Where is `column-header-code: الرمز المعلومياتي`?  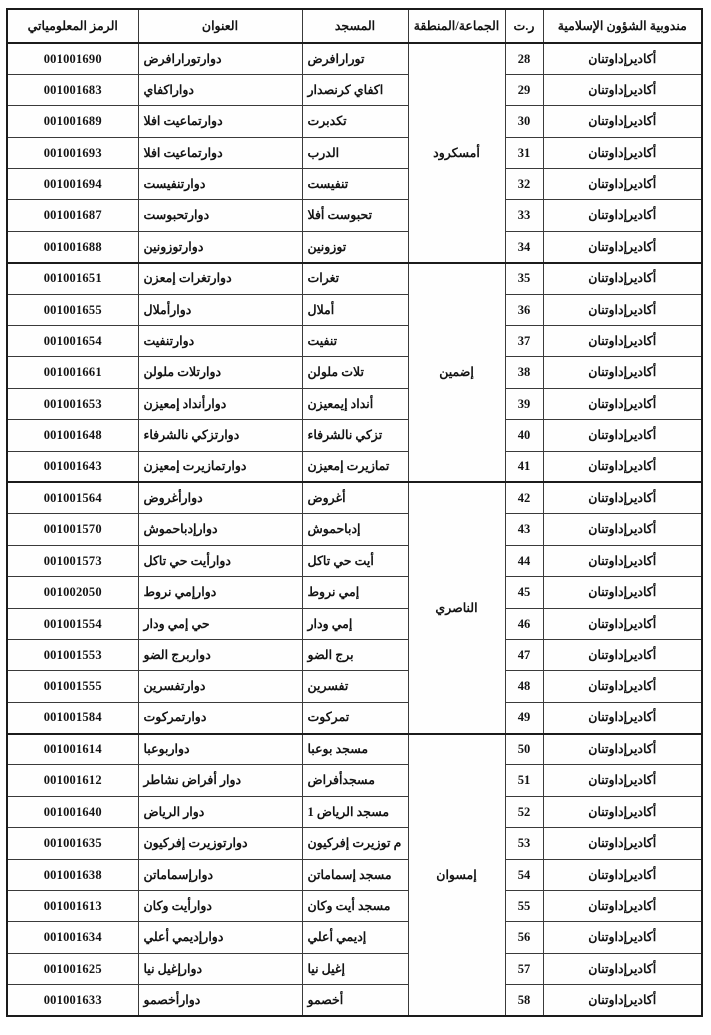
column-header-code: الرمز المعلومياتي is located at coordinates (72, 26).